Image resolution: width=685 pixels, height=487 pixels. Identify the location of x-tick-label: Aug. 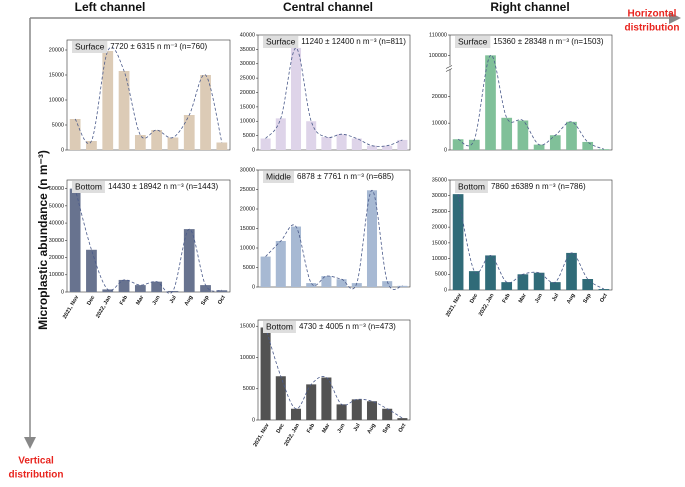
(189, 301).